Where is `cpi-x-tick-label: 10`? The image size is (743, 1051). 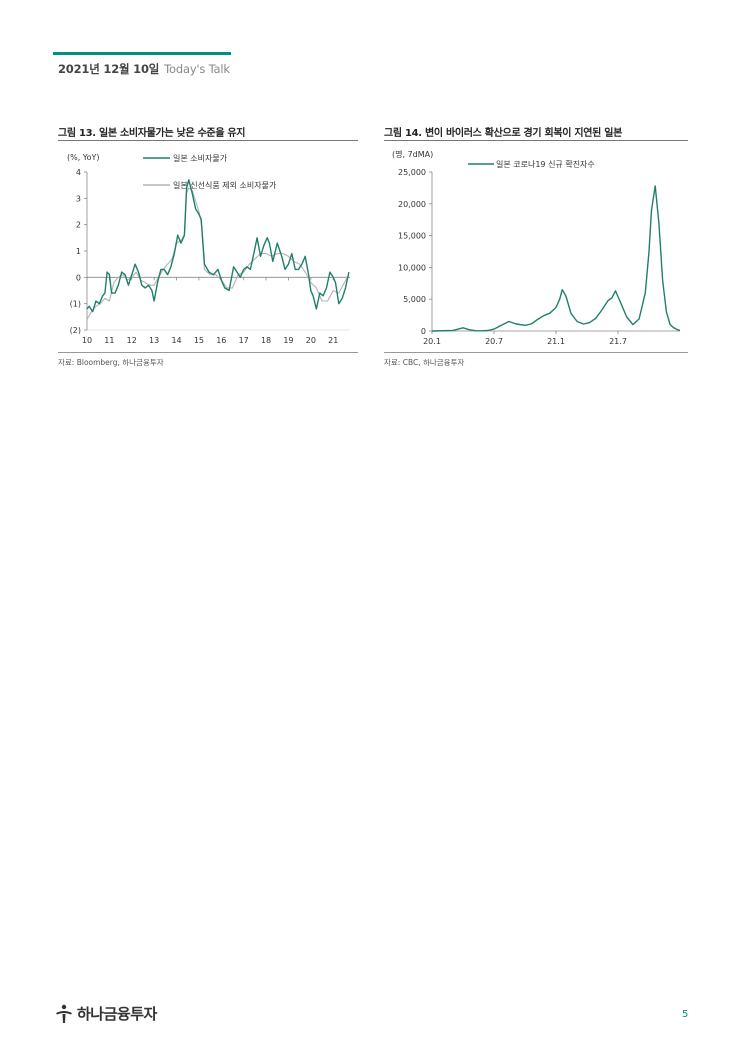 cpi-x-tick-label: 10 is located at coordinates (87, 340).